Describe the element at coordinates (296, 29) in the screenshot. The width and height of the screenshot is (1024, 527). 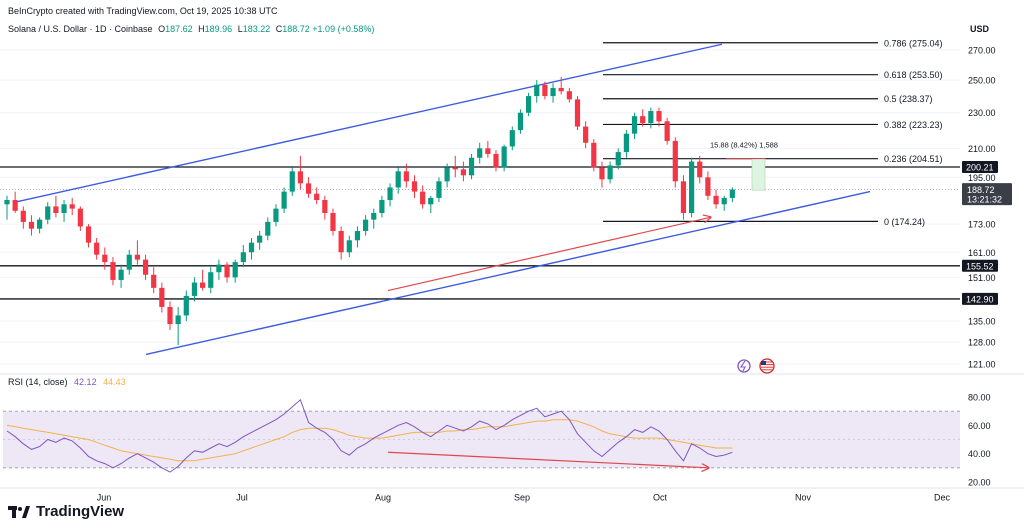
I see `close-value: 188.72` at that location.